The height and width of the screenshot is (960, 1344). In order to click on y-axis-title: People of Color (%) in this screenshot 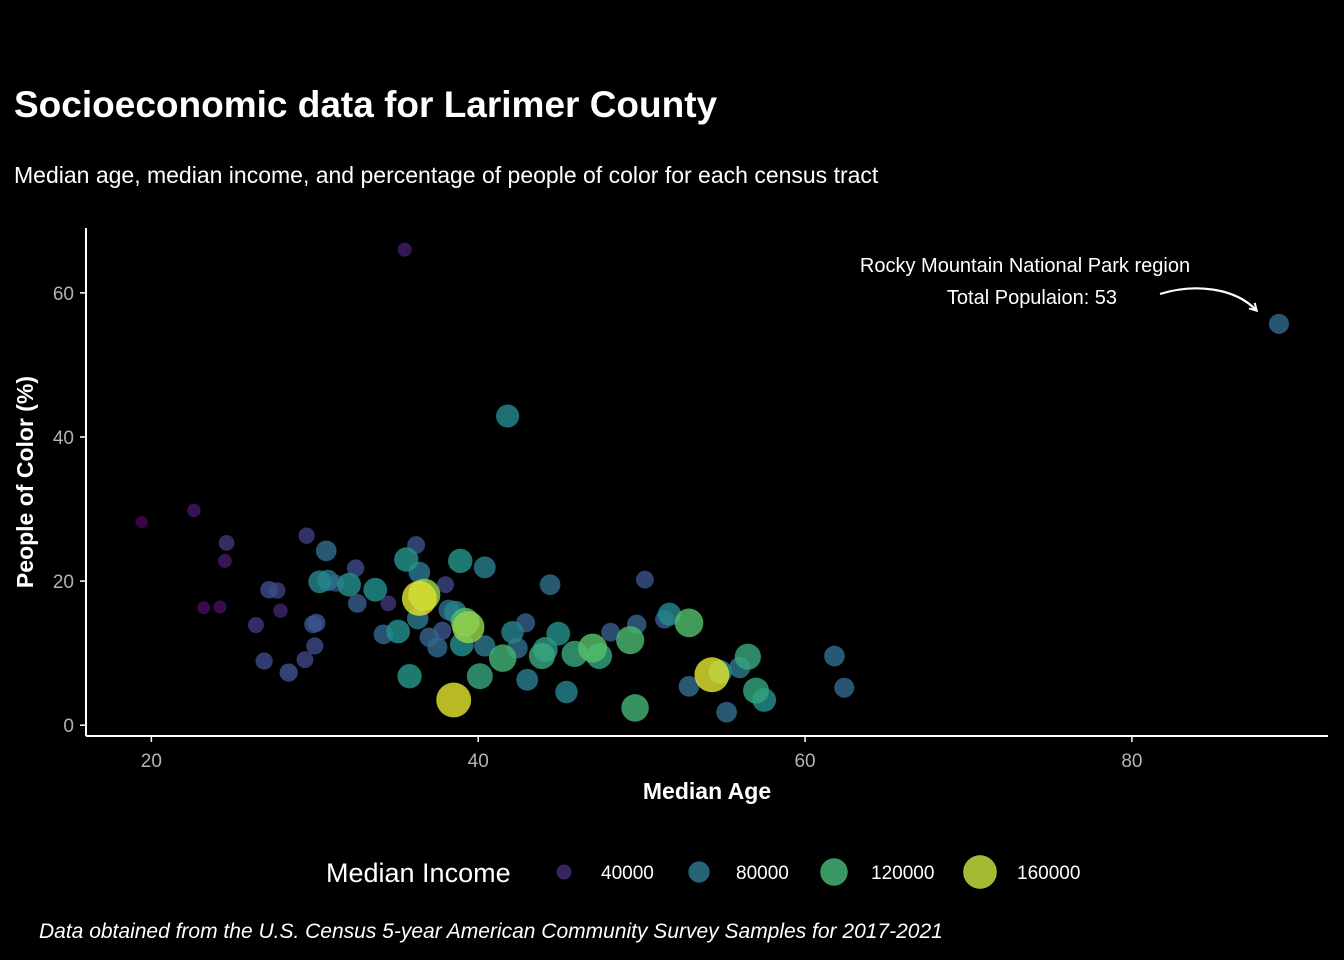, I will do `click(25, 482)`.